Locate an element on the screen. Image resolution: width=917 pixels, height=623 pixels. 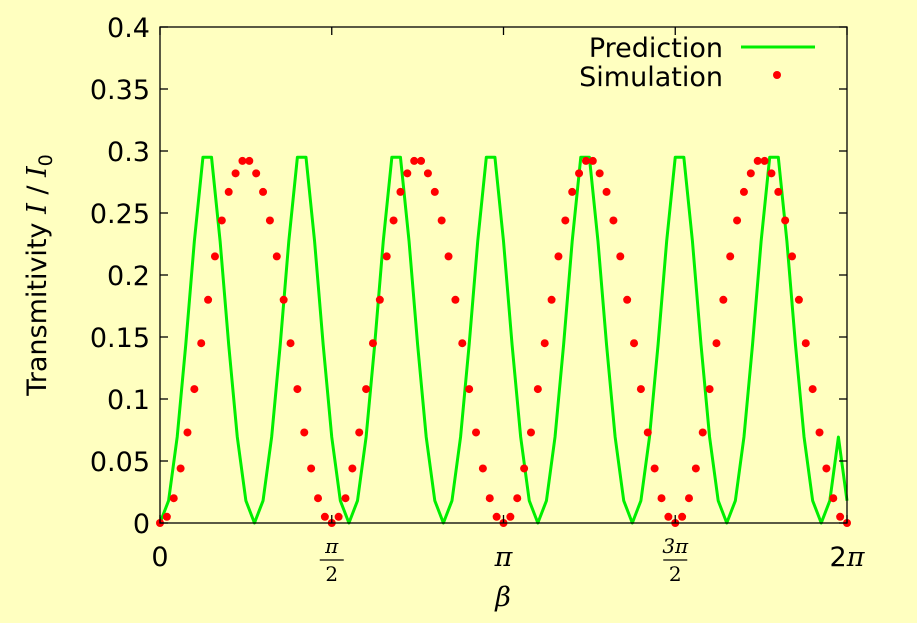
legend: Prediction Simulation is located at coordinates (697, 63).